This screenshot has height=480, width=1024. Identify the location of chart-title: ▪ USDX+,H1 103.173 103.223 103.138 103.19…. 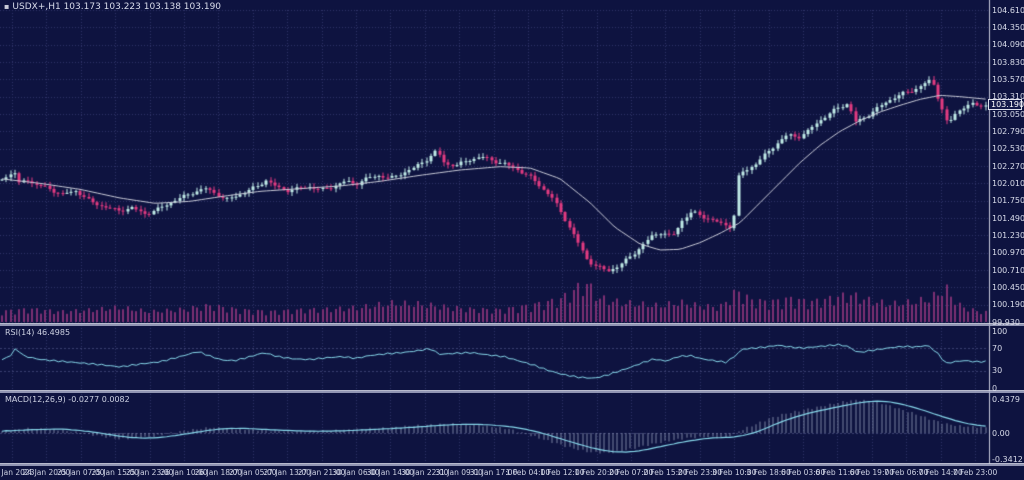
(112, 7).